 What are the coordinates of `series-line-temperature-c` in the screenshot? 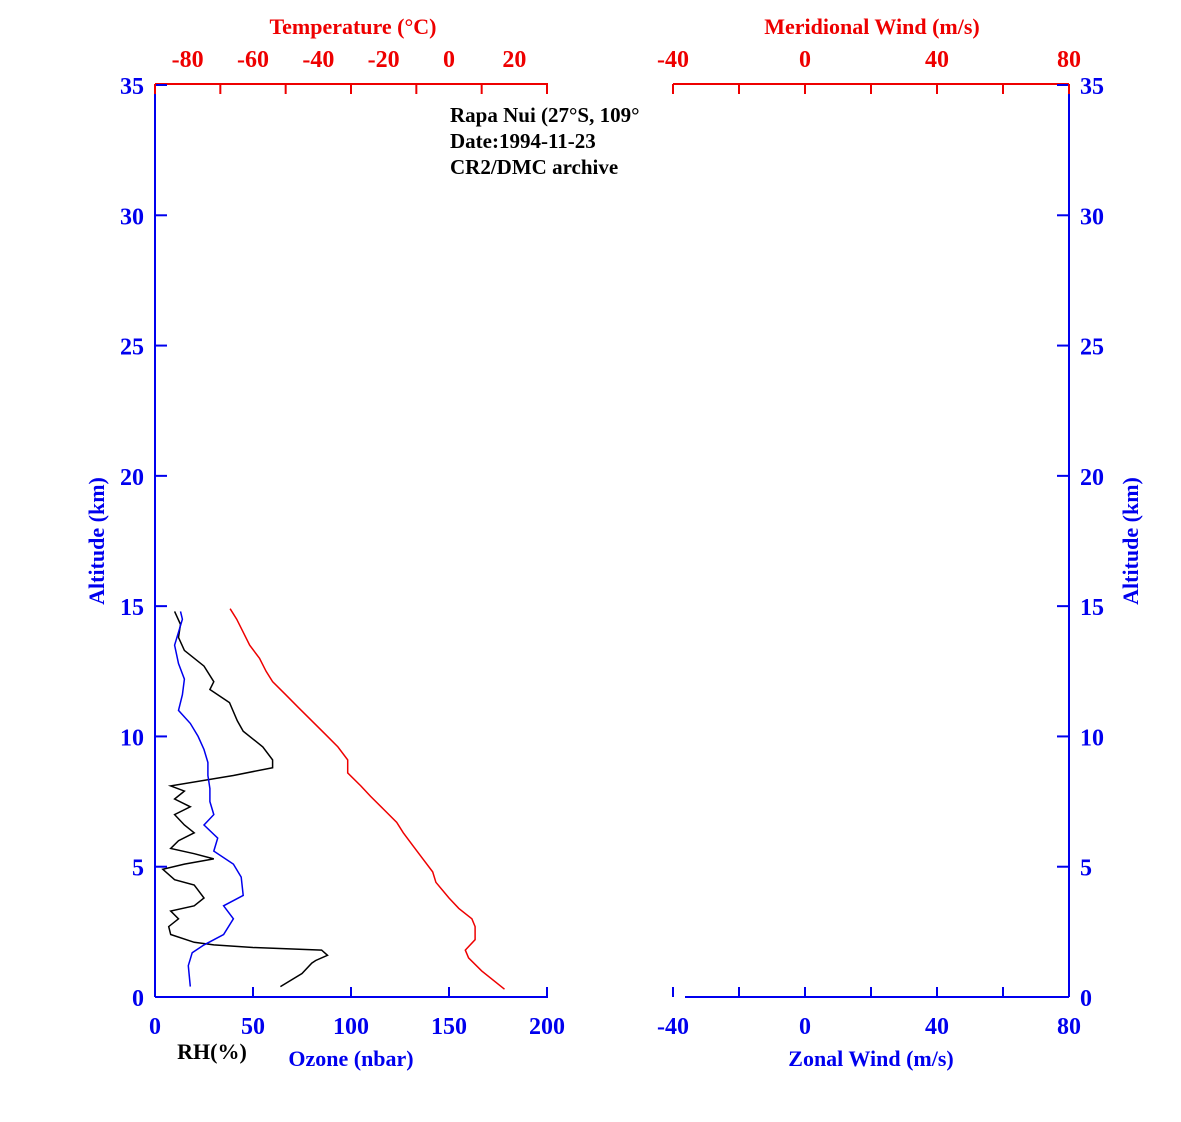 It's located at (367, 799).